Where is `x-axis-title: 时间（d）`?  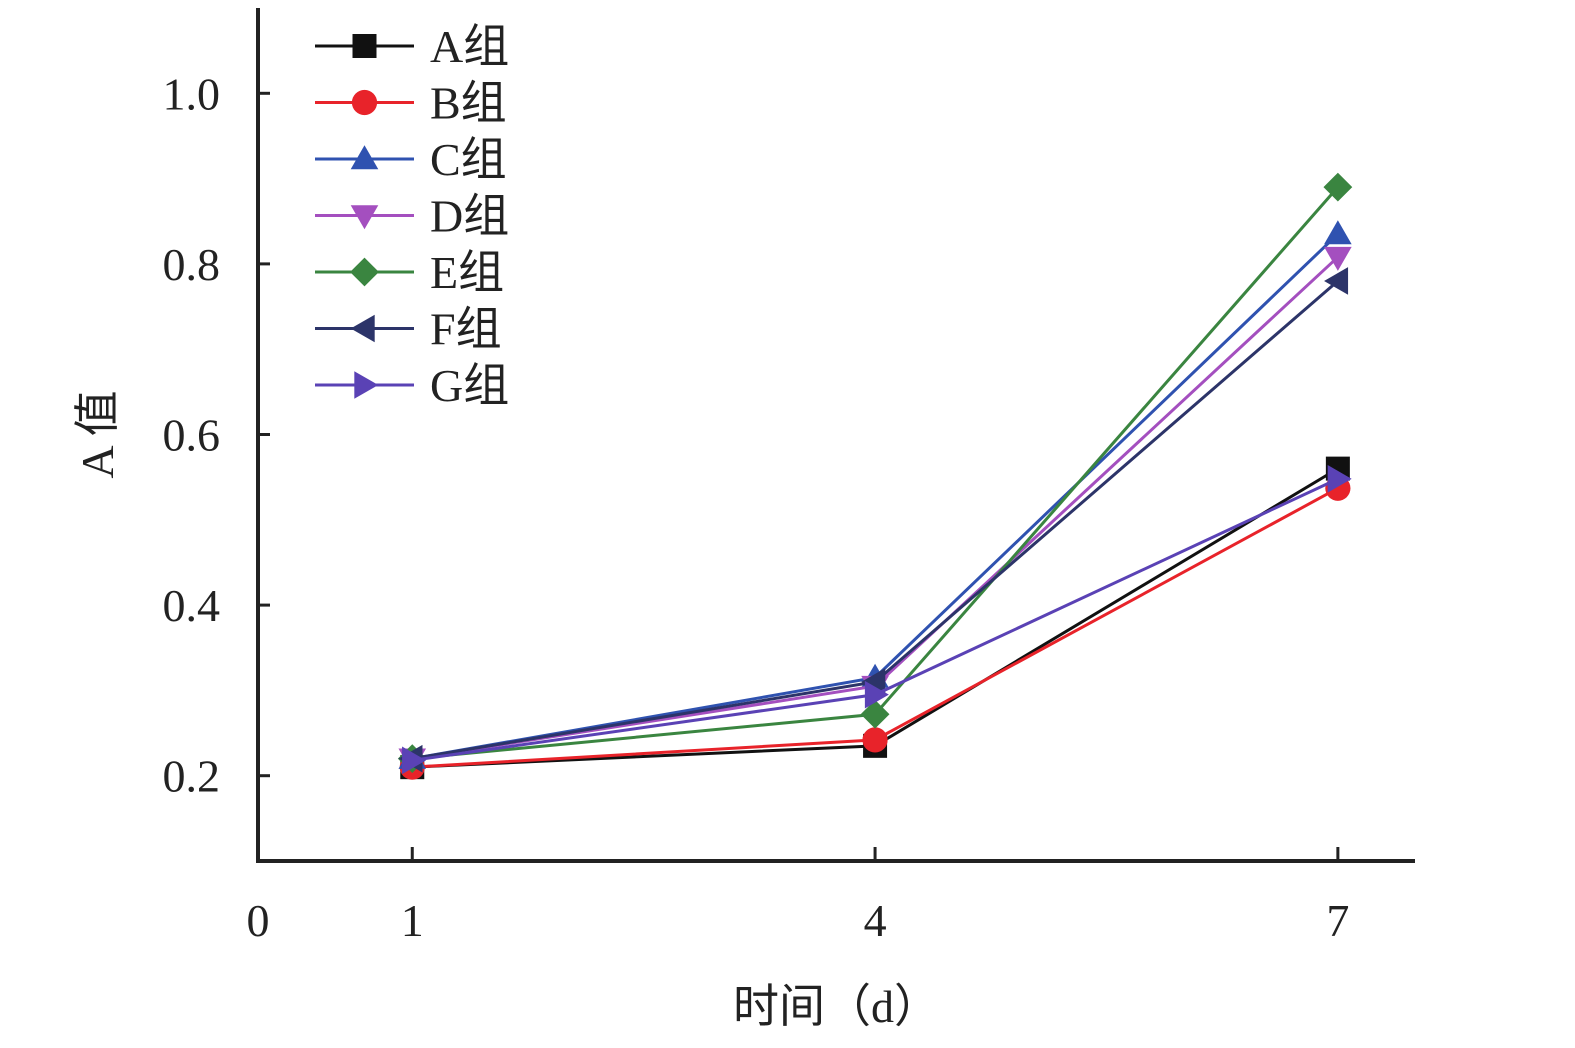 x-axis-title: 时间（d） is located at coordinates (836, 1006).